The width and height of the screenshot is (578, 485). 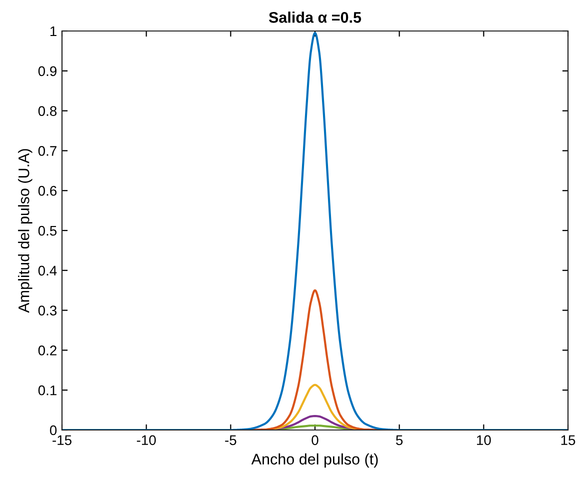 What do you see at coordinates (47, 111) in the screenshot?
I see `y-tick-label: 0.8` at bounding box center [47, 111].